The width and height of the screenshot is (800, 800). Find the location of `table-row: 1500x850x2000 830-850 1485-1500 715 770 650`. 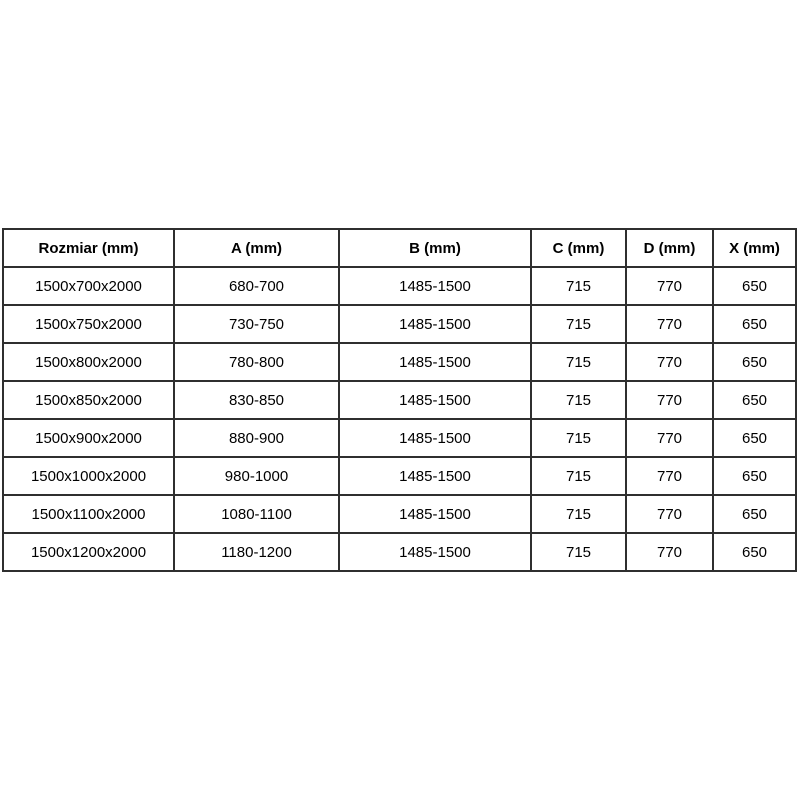

table-row: 1500x850x2000 830-850 1485-1500 715 770 650 is located at coordinates (399, 400).